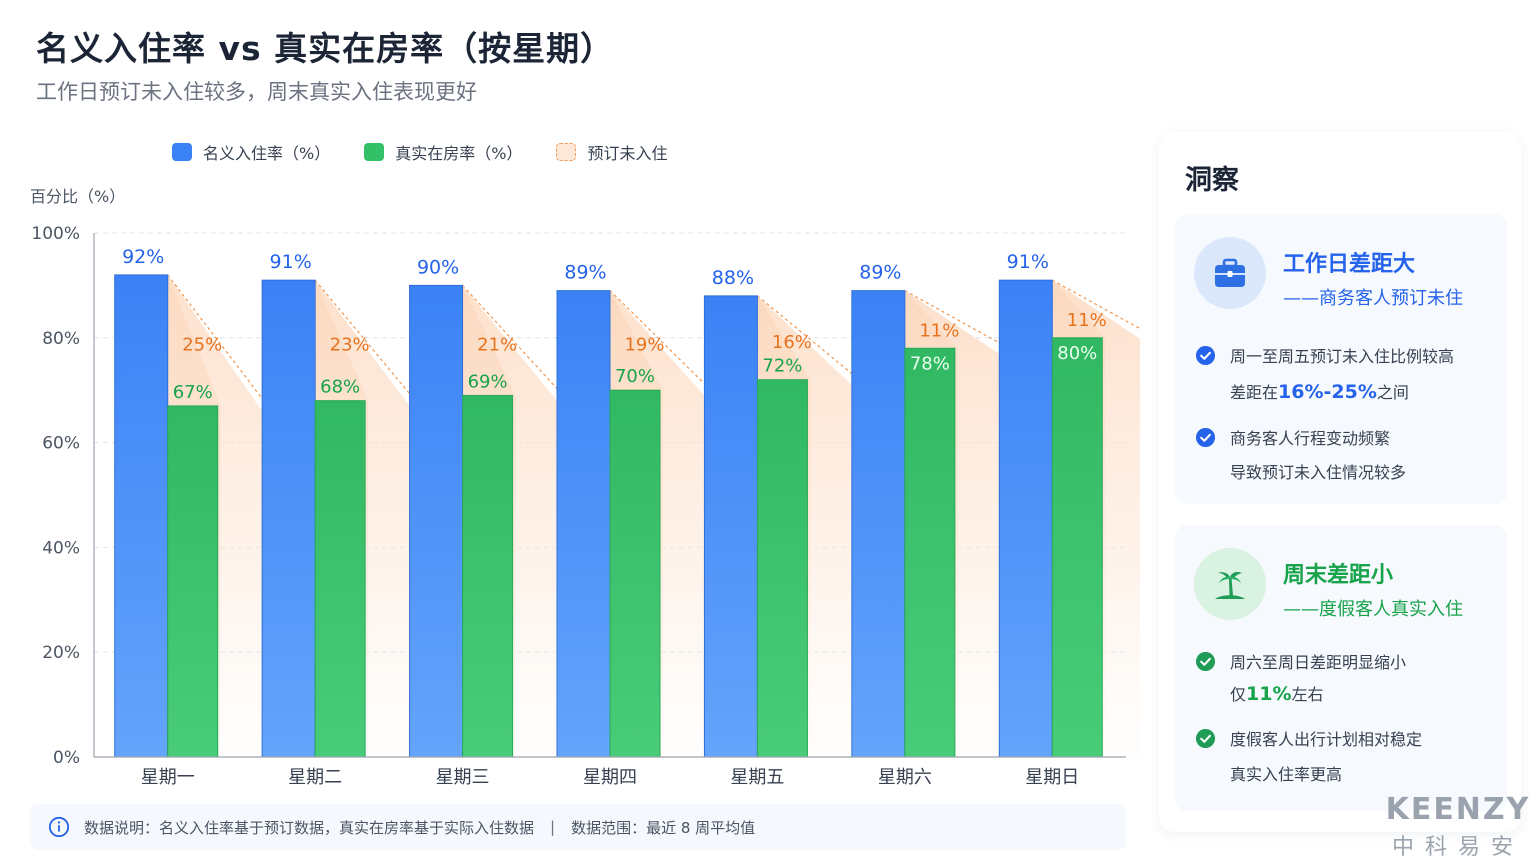 This screenshot has width=1536, height=864. What do you see at coordinates (1318, 662) in the screenshot?
I see `bullet-text: 周六至周日差距明显缩小` at bounding box center [1318, 662].